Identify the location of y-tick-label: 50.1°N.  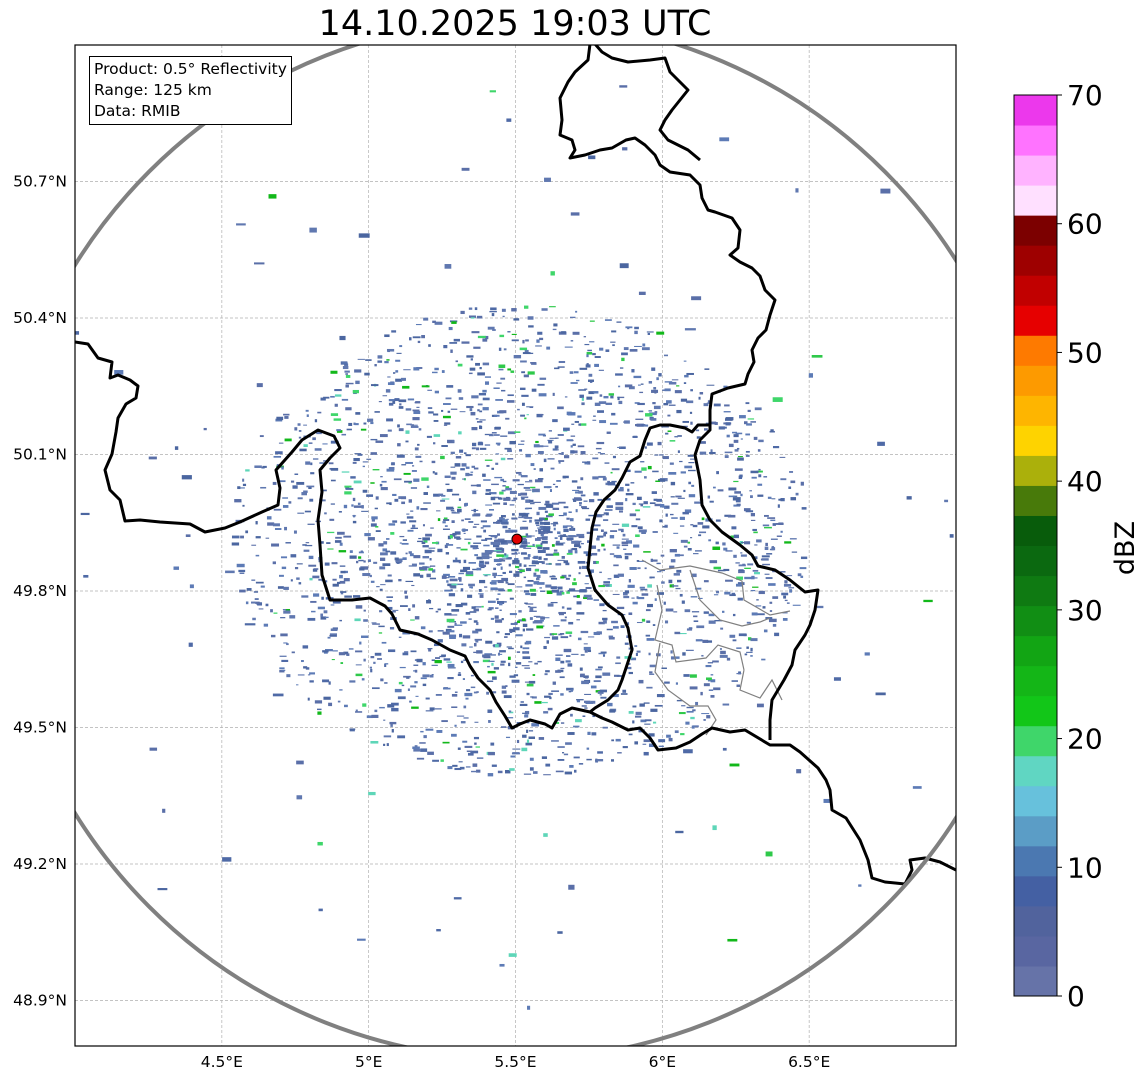
(40, 455).